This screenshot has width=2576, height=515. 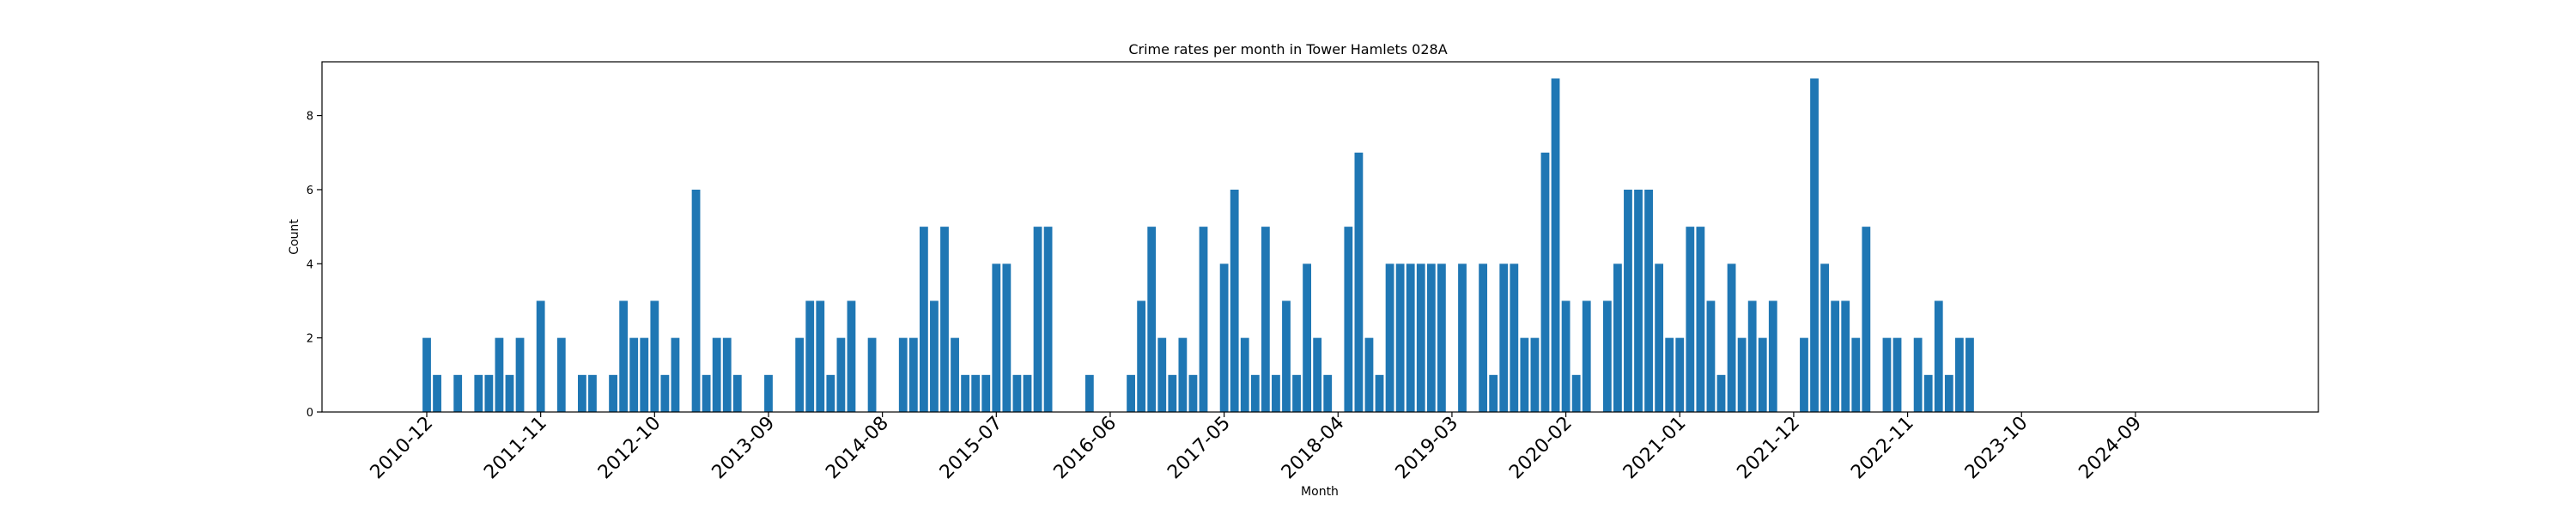 I want to click on x-tick-label: 2024-09, so click(x=2111, y=448).